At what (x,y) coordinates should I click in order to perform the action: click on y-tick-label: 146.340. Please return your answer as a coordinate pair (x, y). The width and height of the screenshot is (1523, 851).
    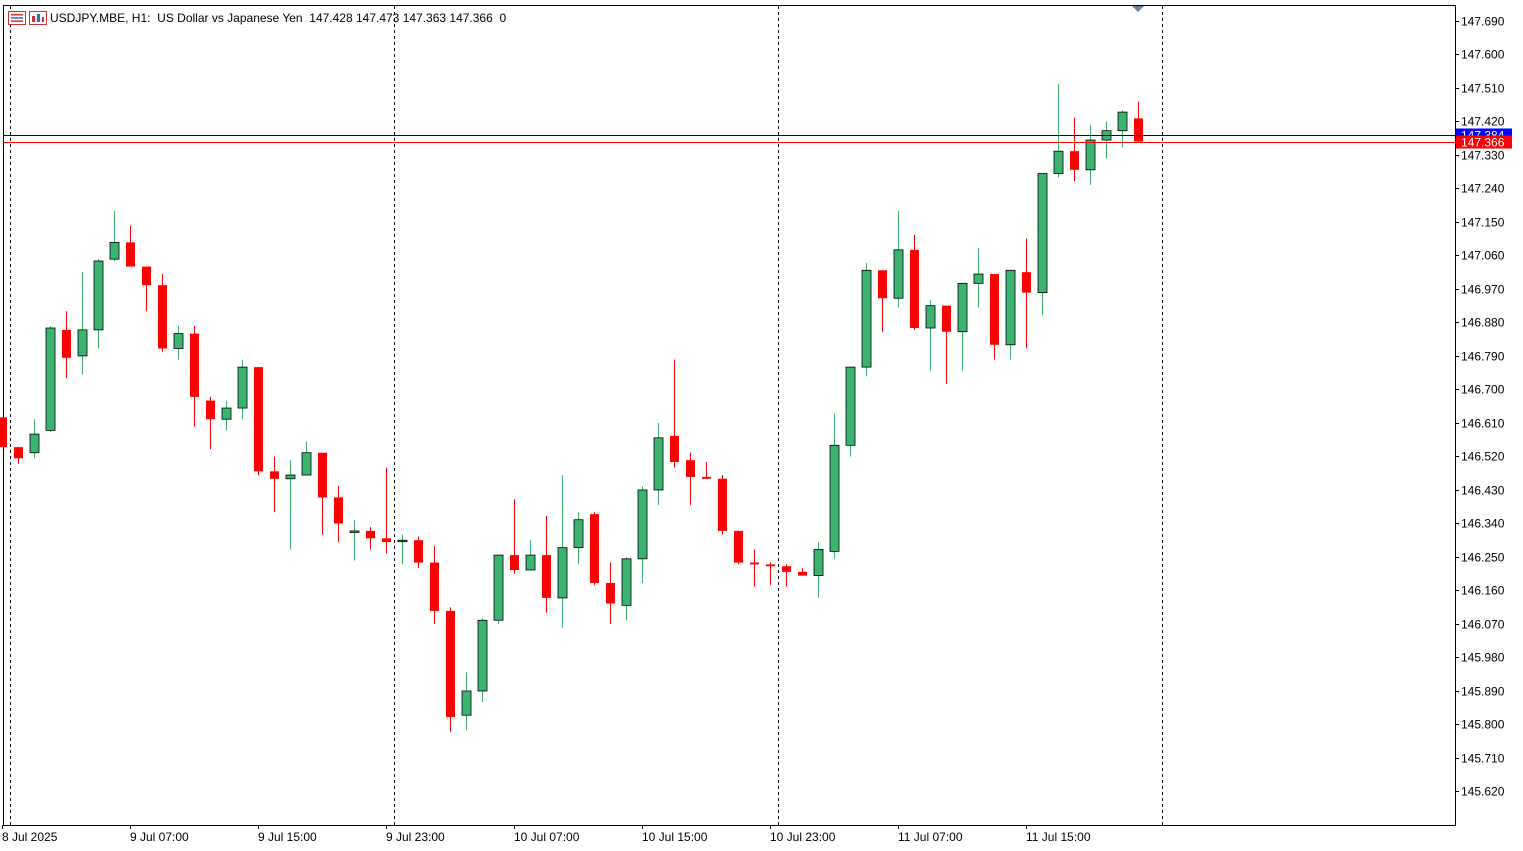
    Looking at the image, I should click on (1483, 524).